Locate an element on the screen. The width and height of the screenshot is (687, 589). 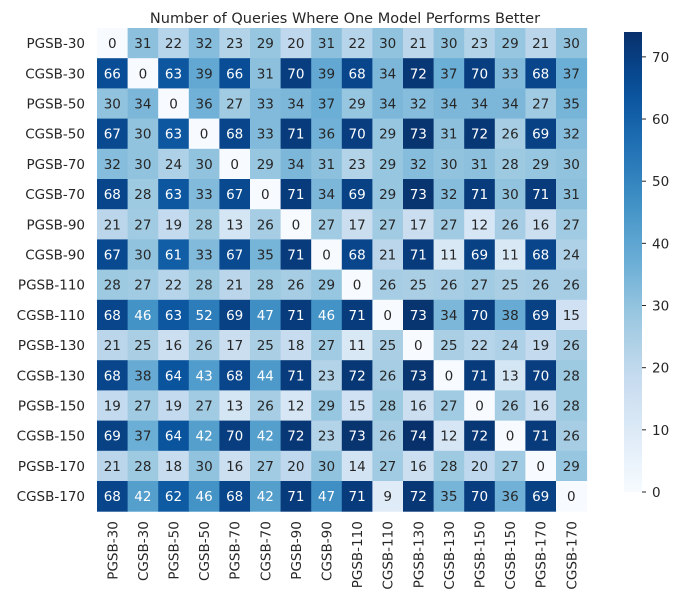
cell-value-label: 19 is located at coordinates (540, 346).